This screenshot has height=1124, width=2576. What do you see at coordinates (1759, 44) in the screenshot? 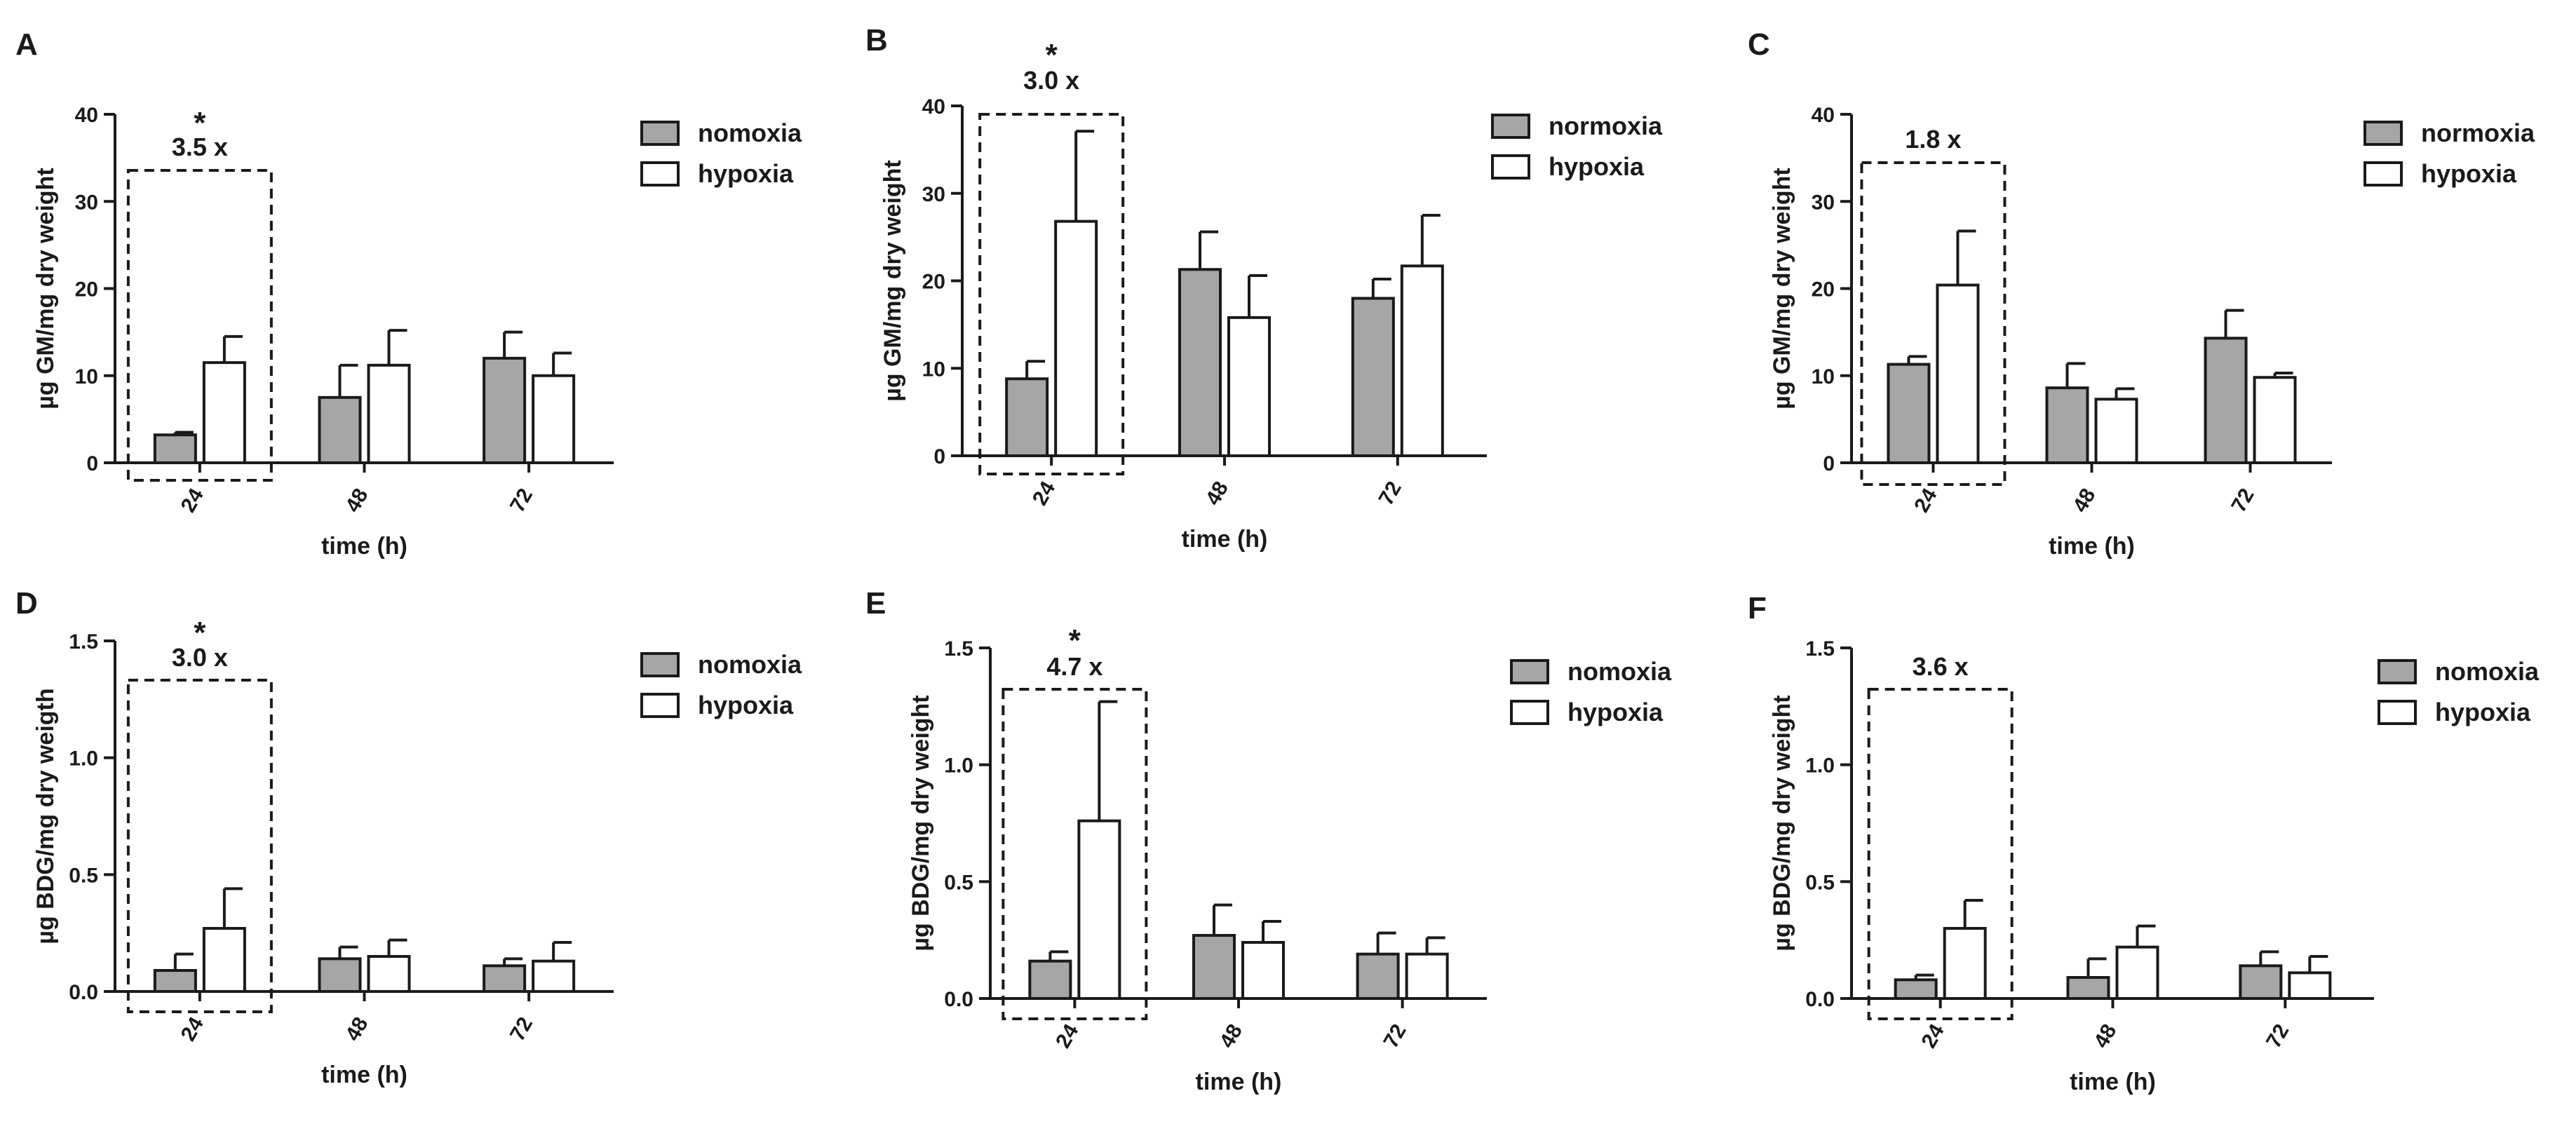
I see `panel-letter: C` at bounding box center [1759, 44].